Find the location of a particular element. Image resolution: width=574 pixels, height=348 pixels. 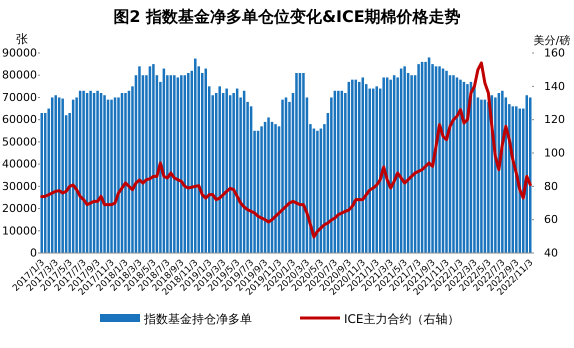

y2-tick-label: 120 is located at coordinates (554, 119).